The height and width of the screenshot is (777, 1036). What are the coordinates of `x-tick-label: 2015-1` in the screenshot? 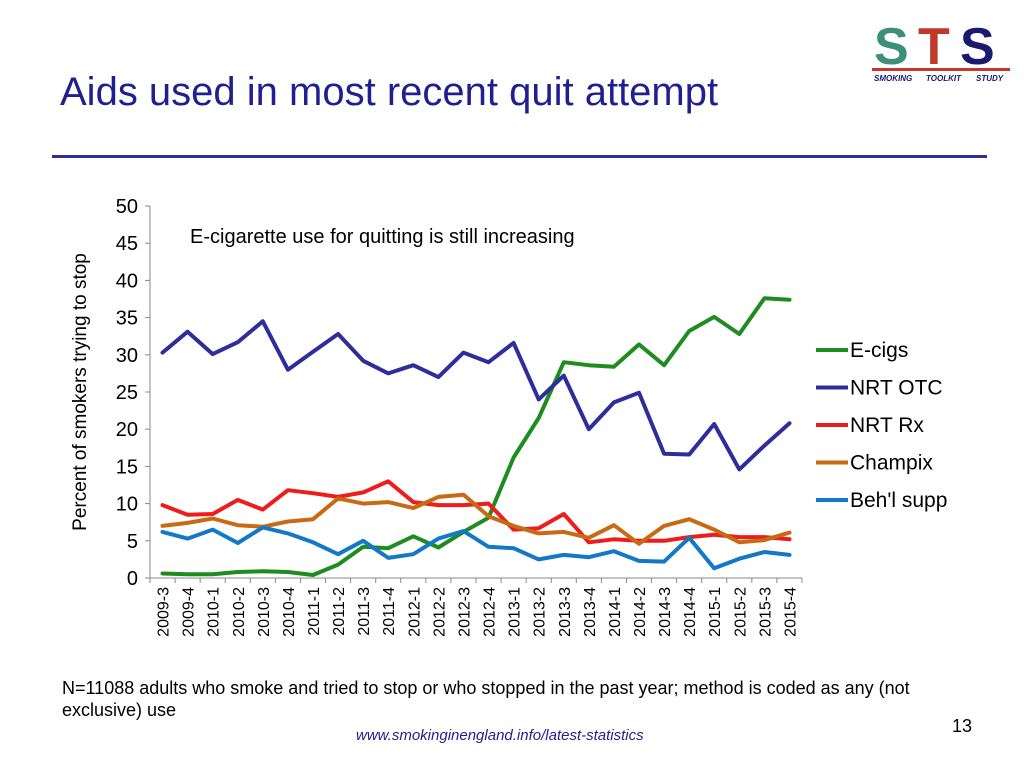 It's located at (715, 612).